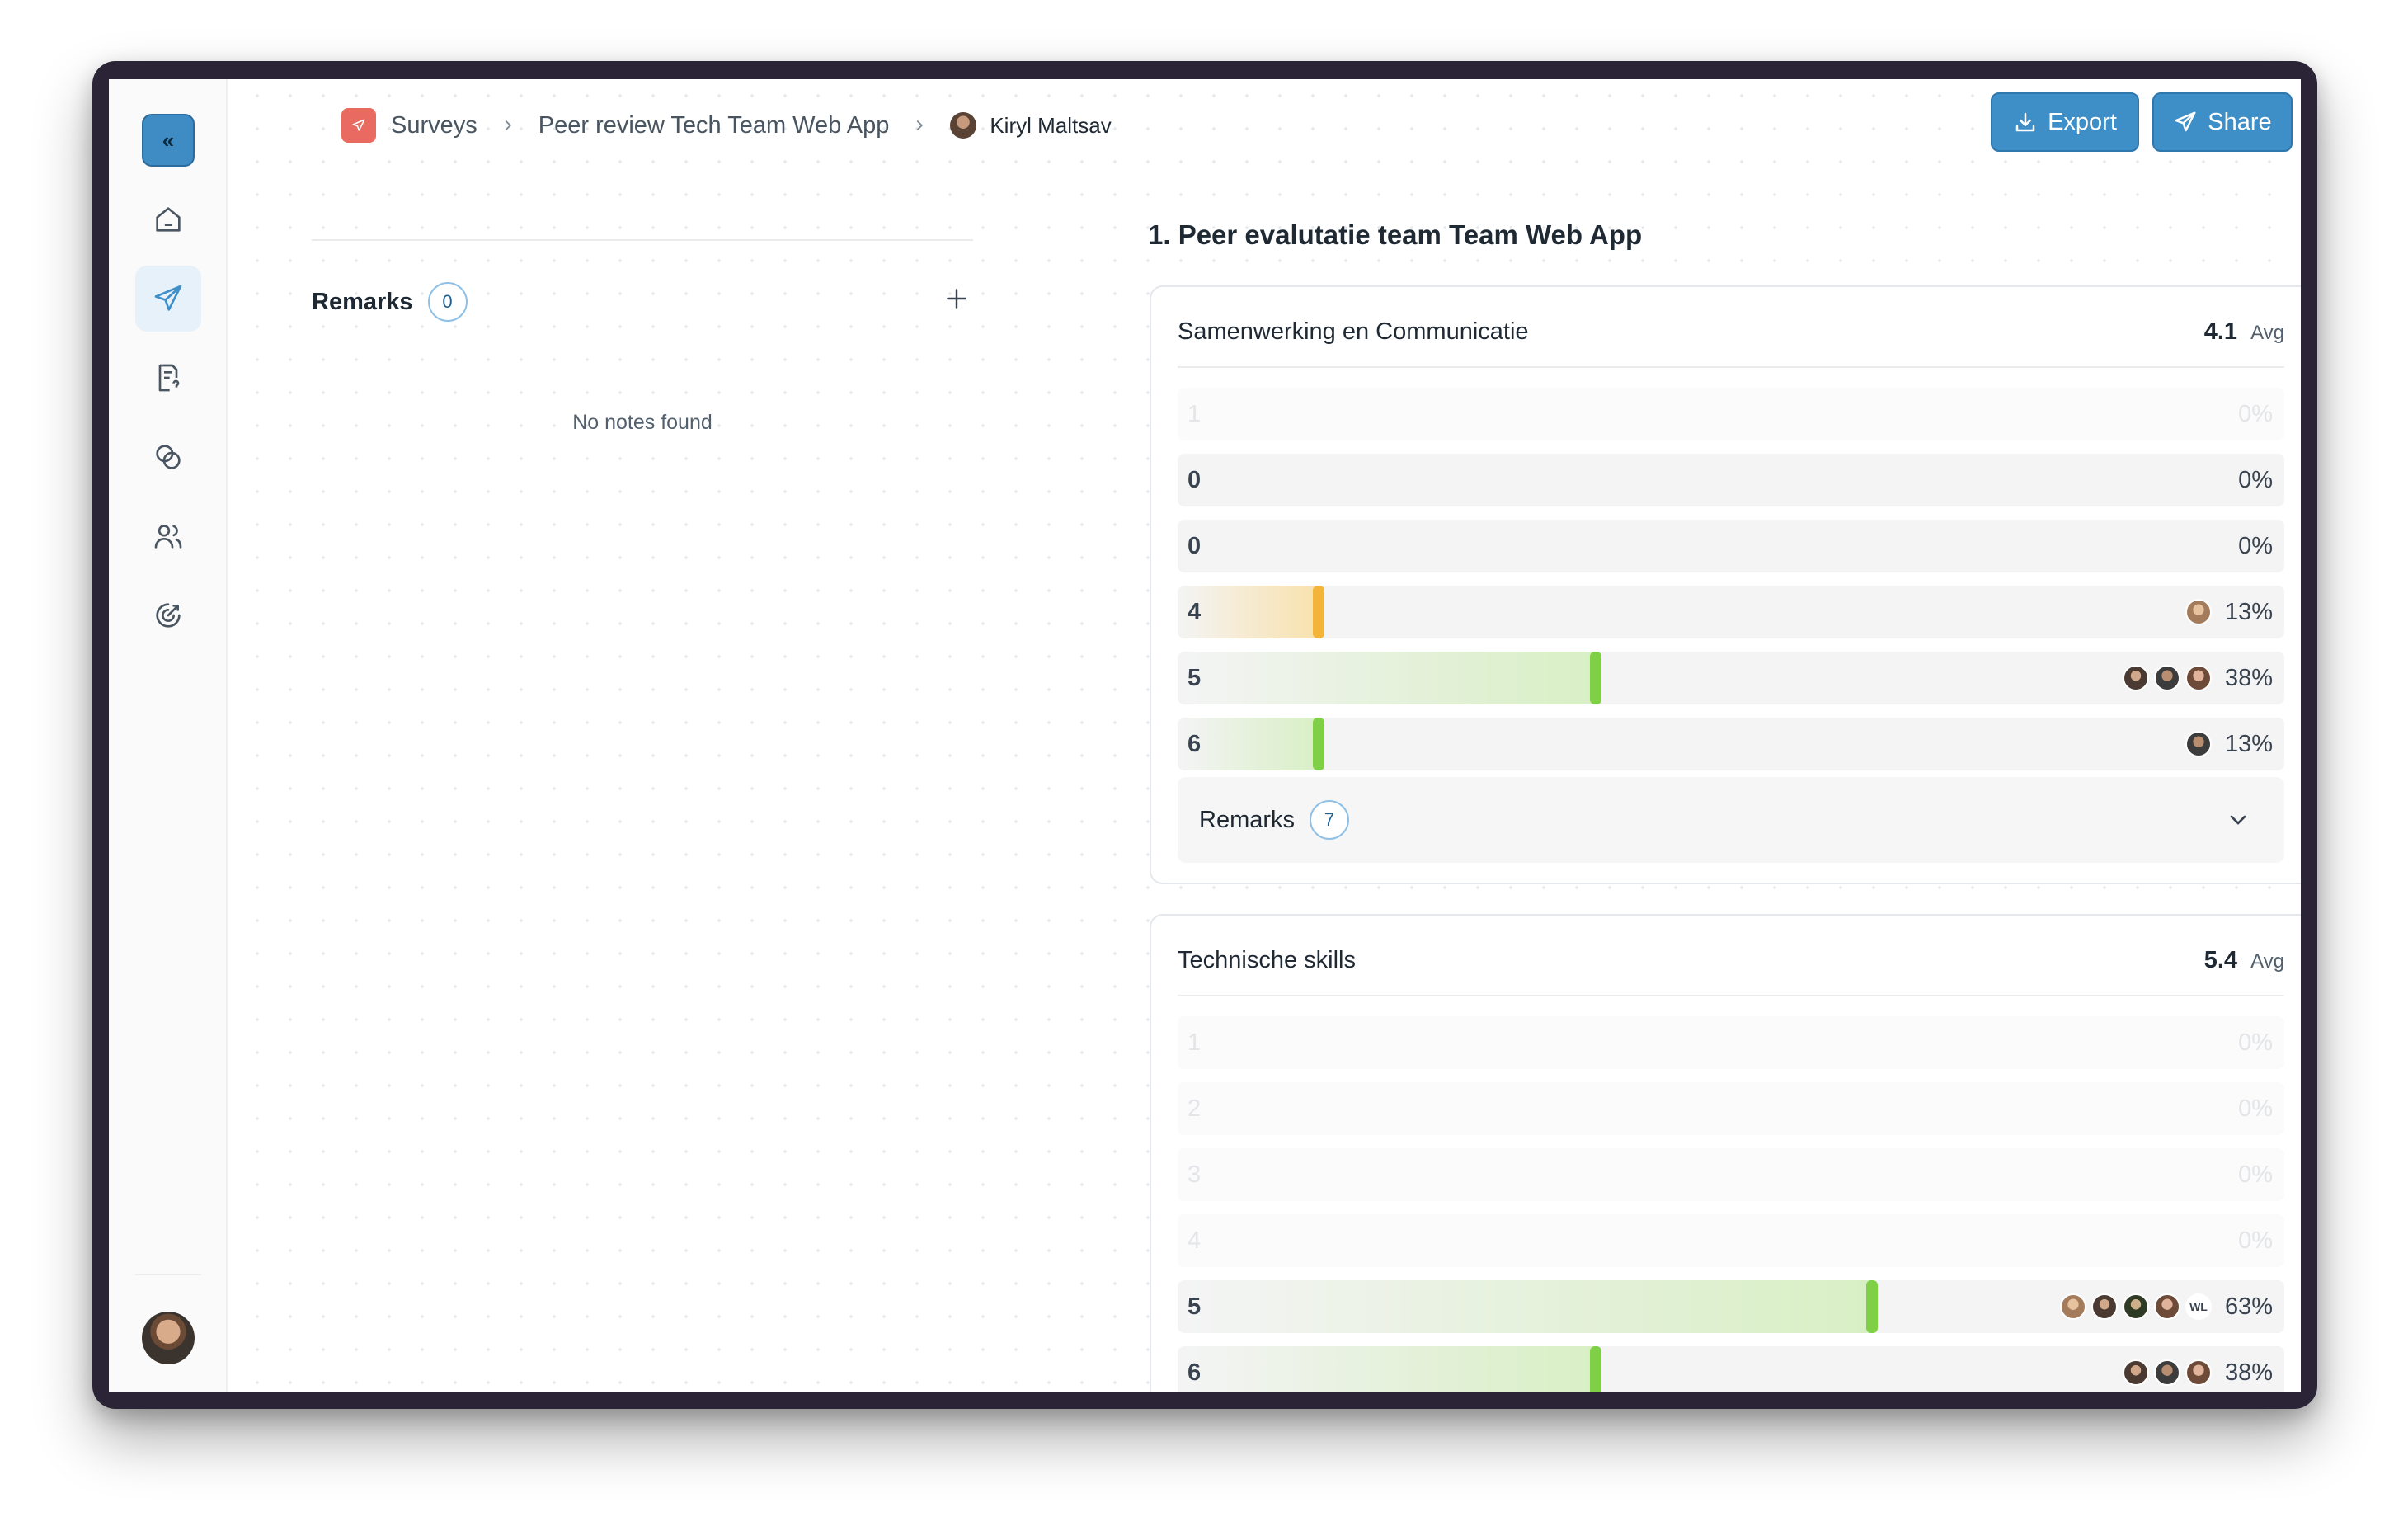 The width and height of the screenshot is (2408, 1531). What do you see at coordinates (2244, 961) in the screenshot?
I see `average-score: 5.4 Avg` at bounding box center [2244, 961].